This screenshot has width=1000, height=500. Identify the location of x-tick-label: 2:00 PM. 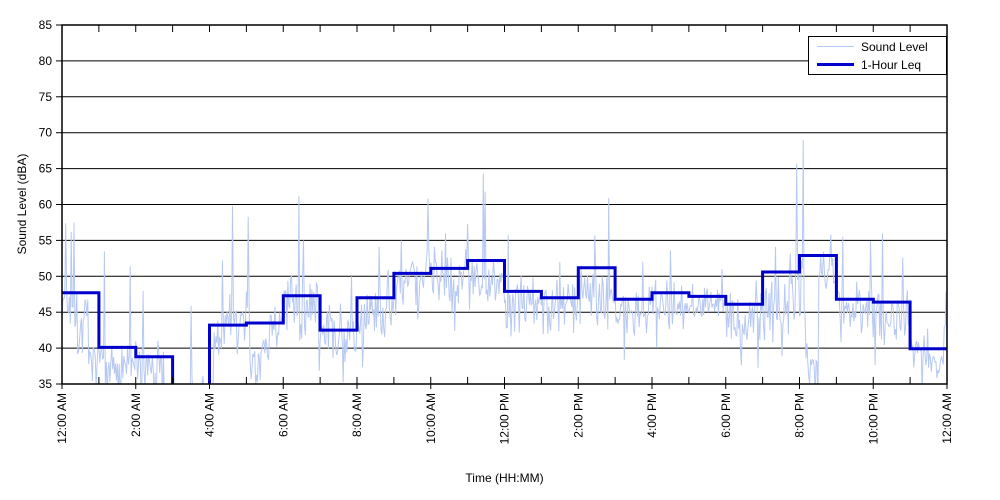
(578, 415).